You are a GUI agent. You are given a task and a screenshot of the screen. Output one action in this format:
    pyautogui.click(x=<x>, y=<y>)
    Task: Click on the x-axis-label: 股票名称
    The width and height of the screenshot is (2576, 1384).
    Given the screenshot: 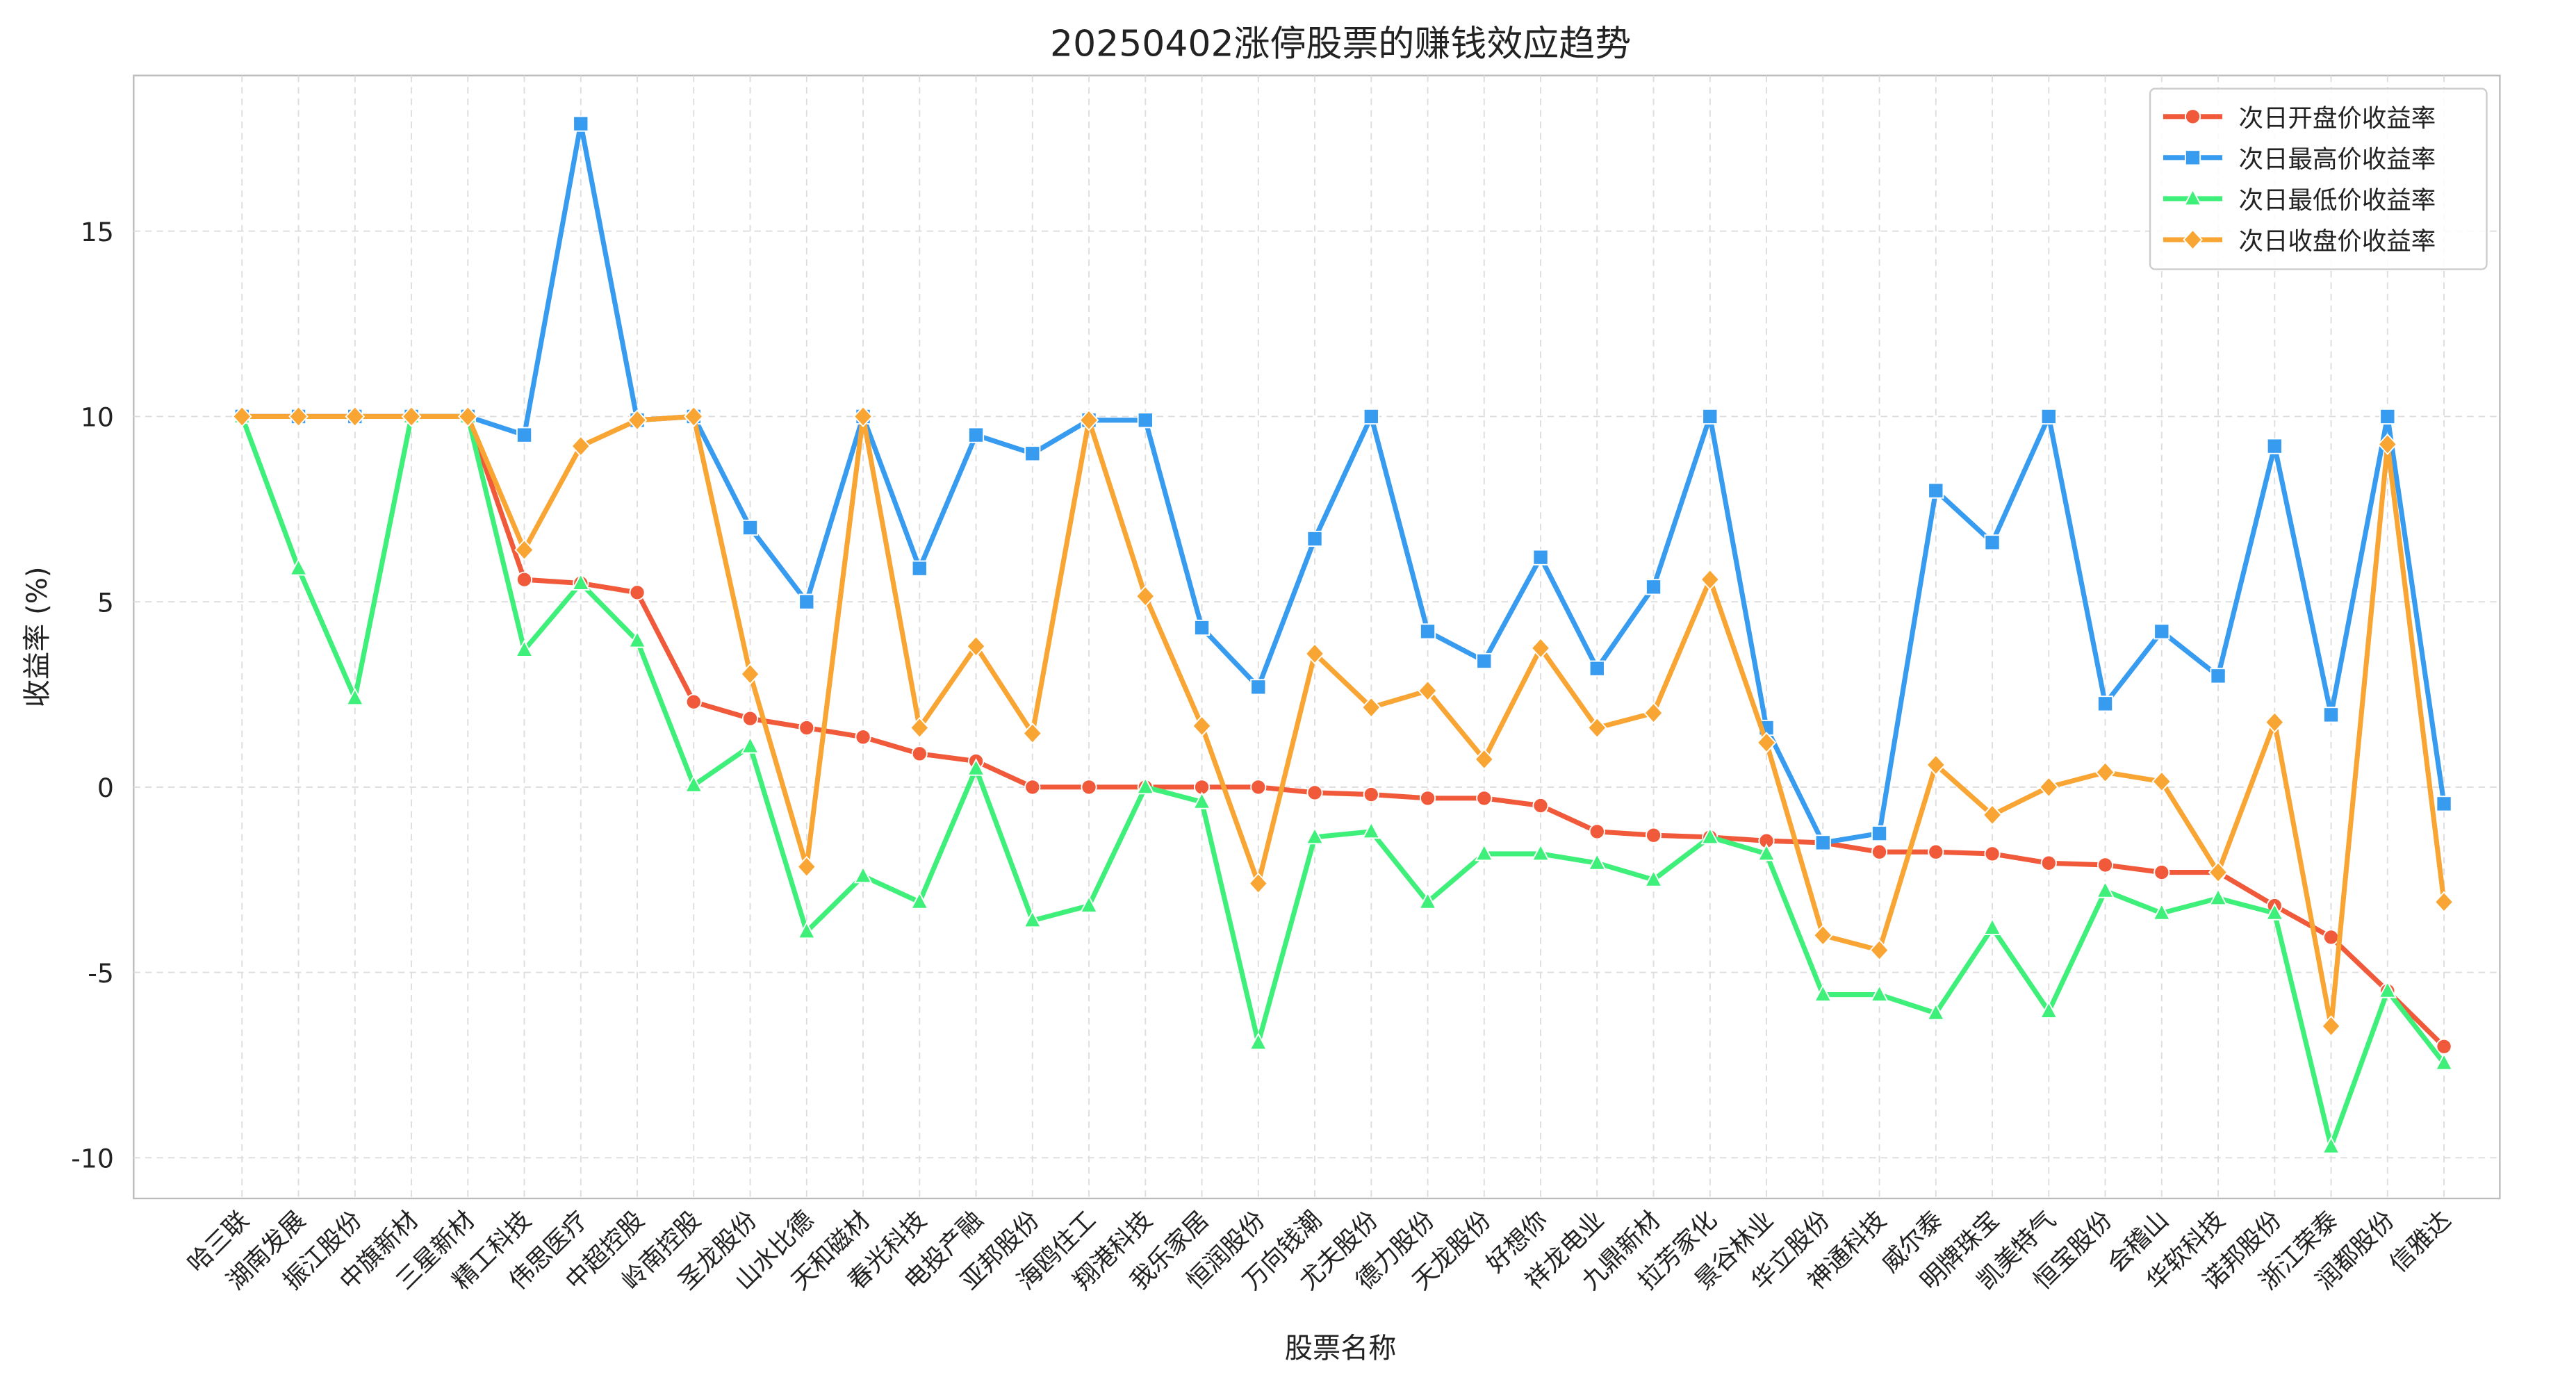 What is the action you would take?
    pyautogui.click(x=1341, y=1349)
    